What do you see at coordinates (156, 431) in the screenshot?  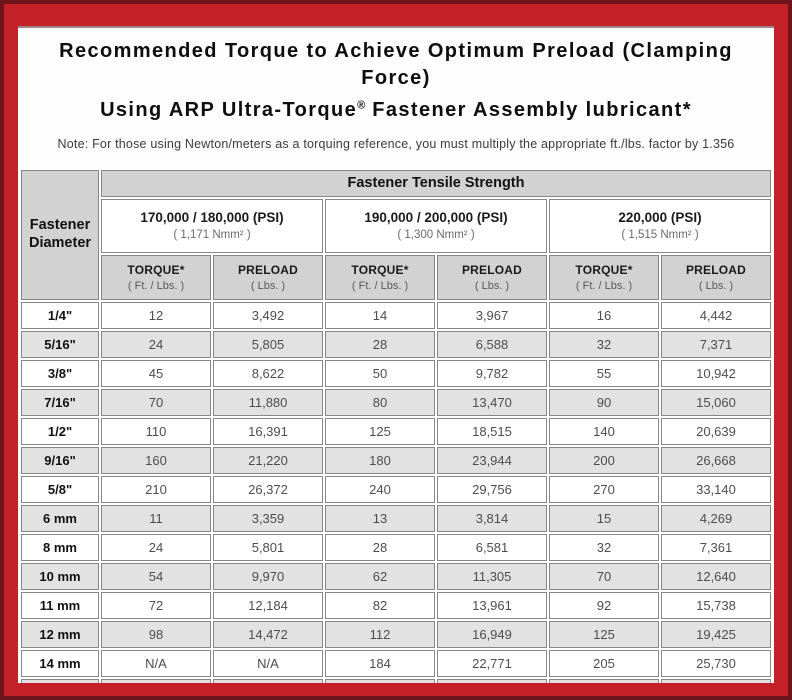 I see `value-cell: 110` at bounding box center [156, 431].